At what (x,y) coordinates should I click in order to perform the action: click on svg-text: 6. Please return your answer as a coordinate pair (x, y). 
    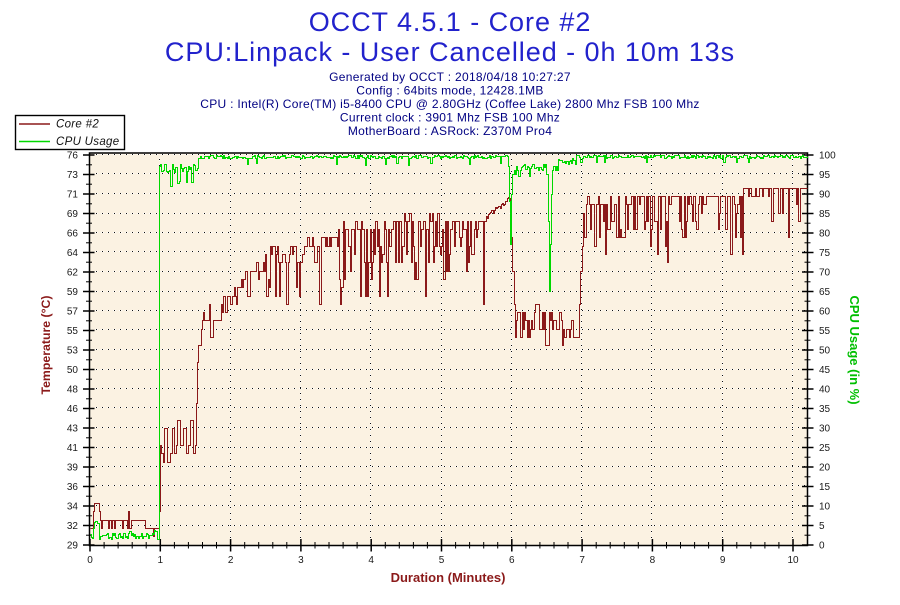
    Looking at the image, I should click on (512, 560).